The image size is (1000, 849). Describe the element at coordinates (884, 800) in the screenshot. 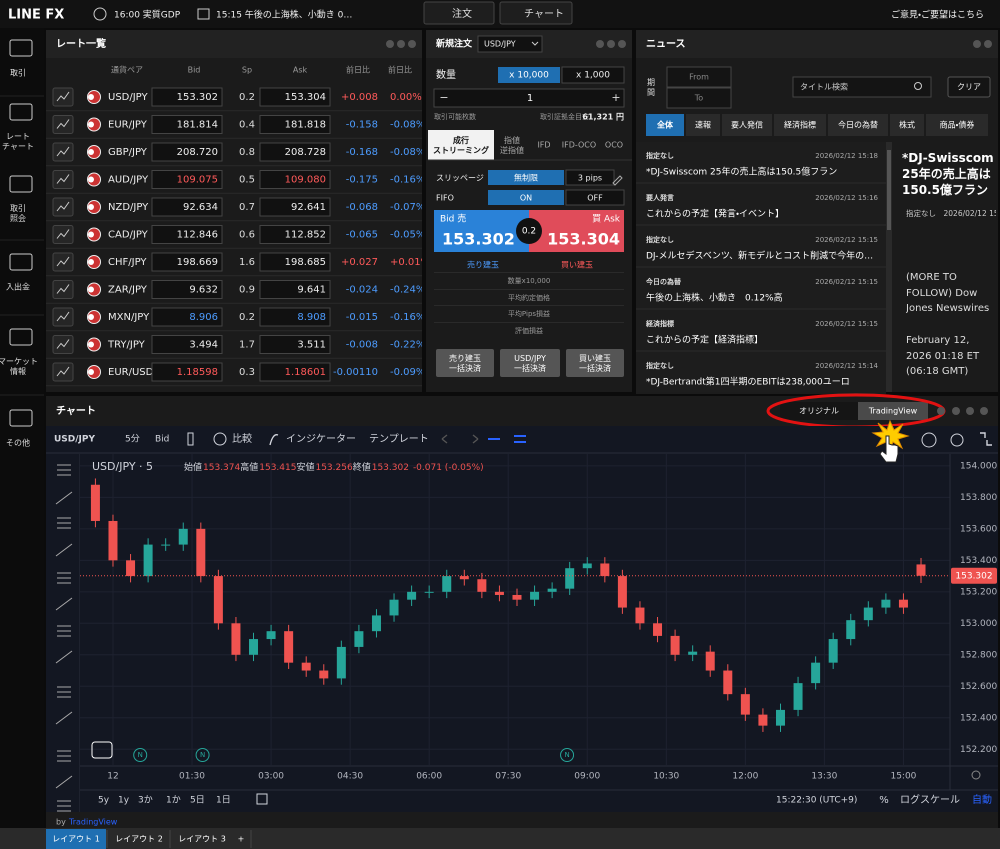

I see `percent-toggle: %` at that location.